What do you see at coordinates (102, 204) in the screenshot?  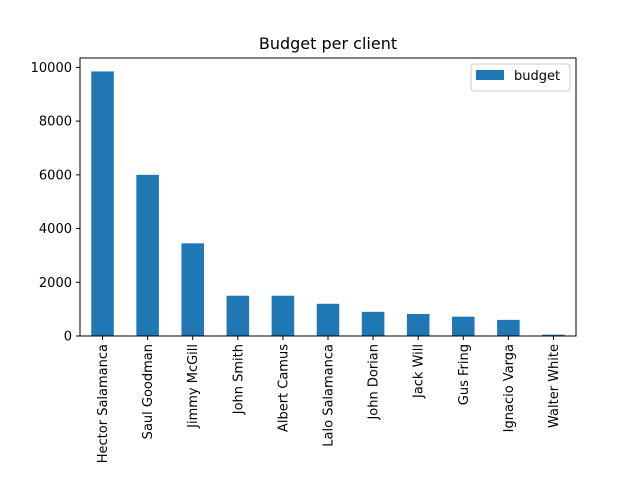 I see `bar-hector-salamanca` at bounding box center [102, 204].